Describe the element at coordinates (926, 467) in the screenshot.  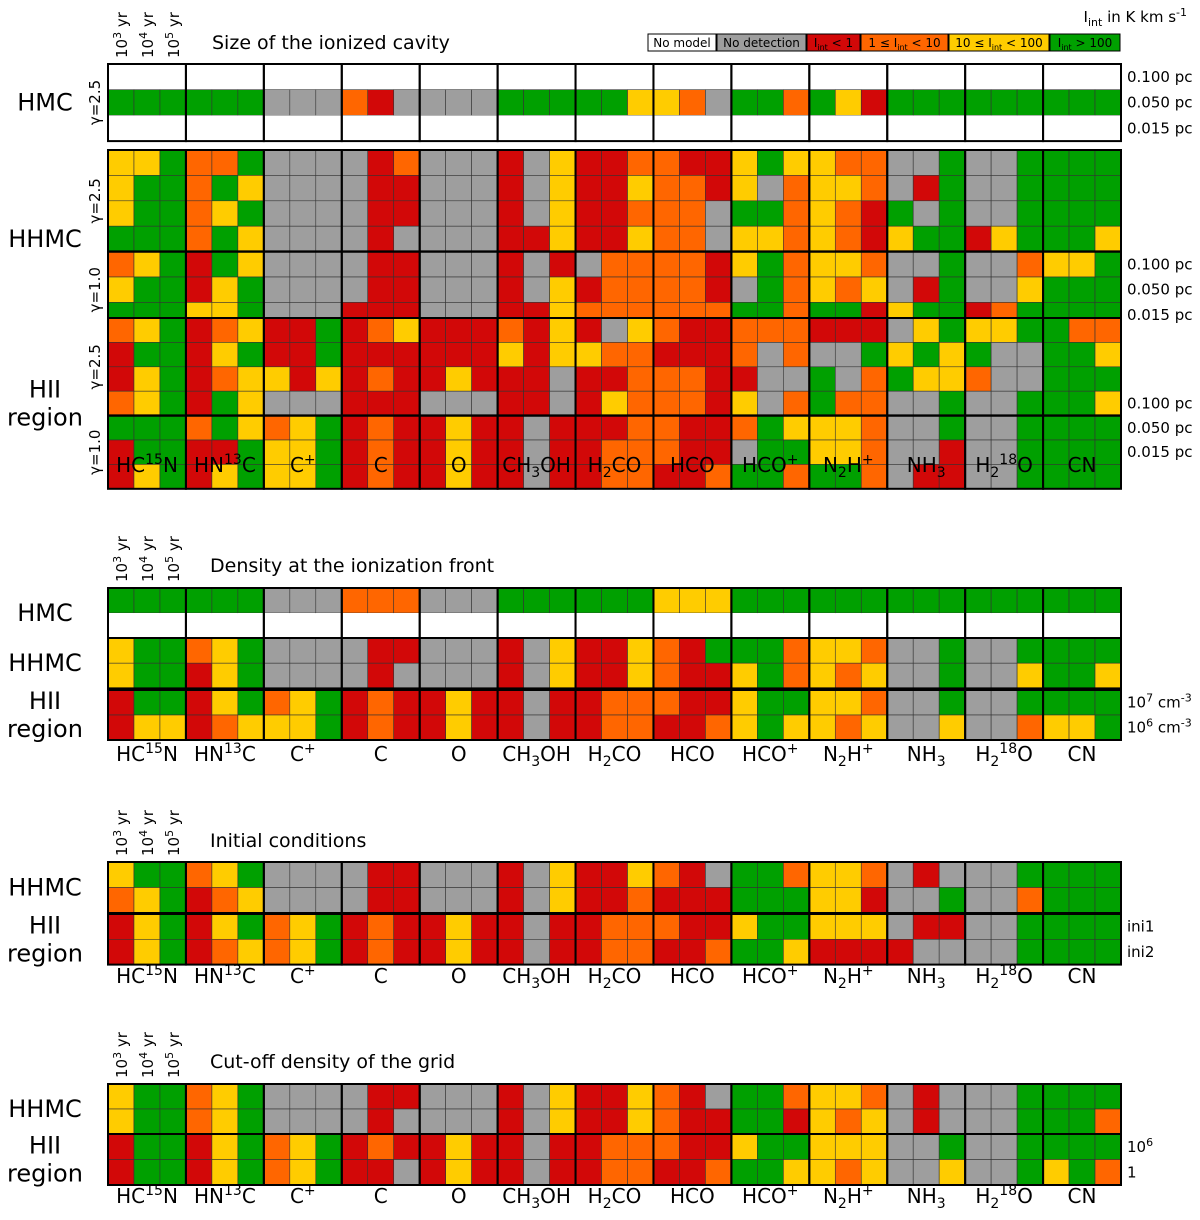
I see `molecule-label-nh3: NH3​` at that location.